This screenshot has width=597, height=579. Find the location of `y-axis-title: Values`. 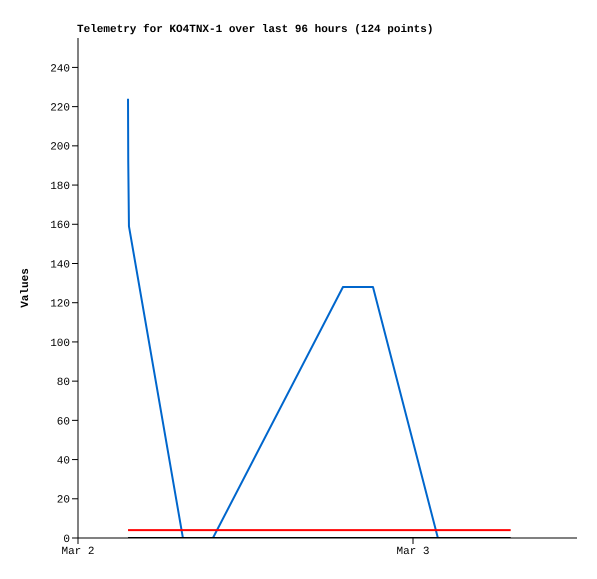

y-axis-title: Values is located at coordinates (26, 288).